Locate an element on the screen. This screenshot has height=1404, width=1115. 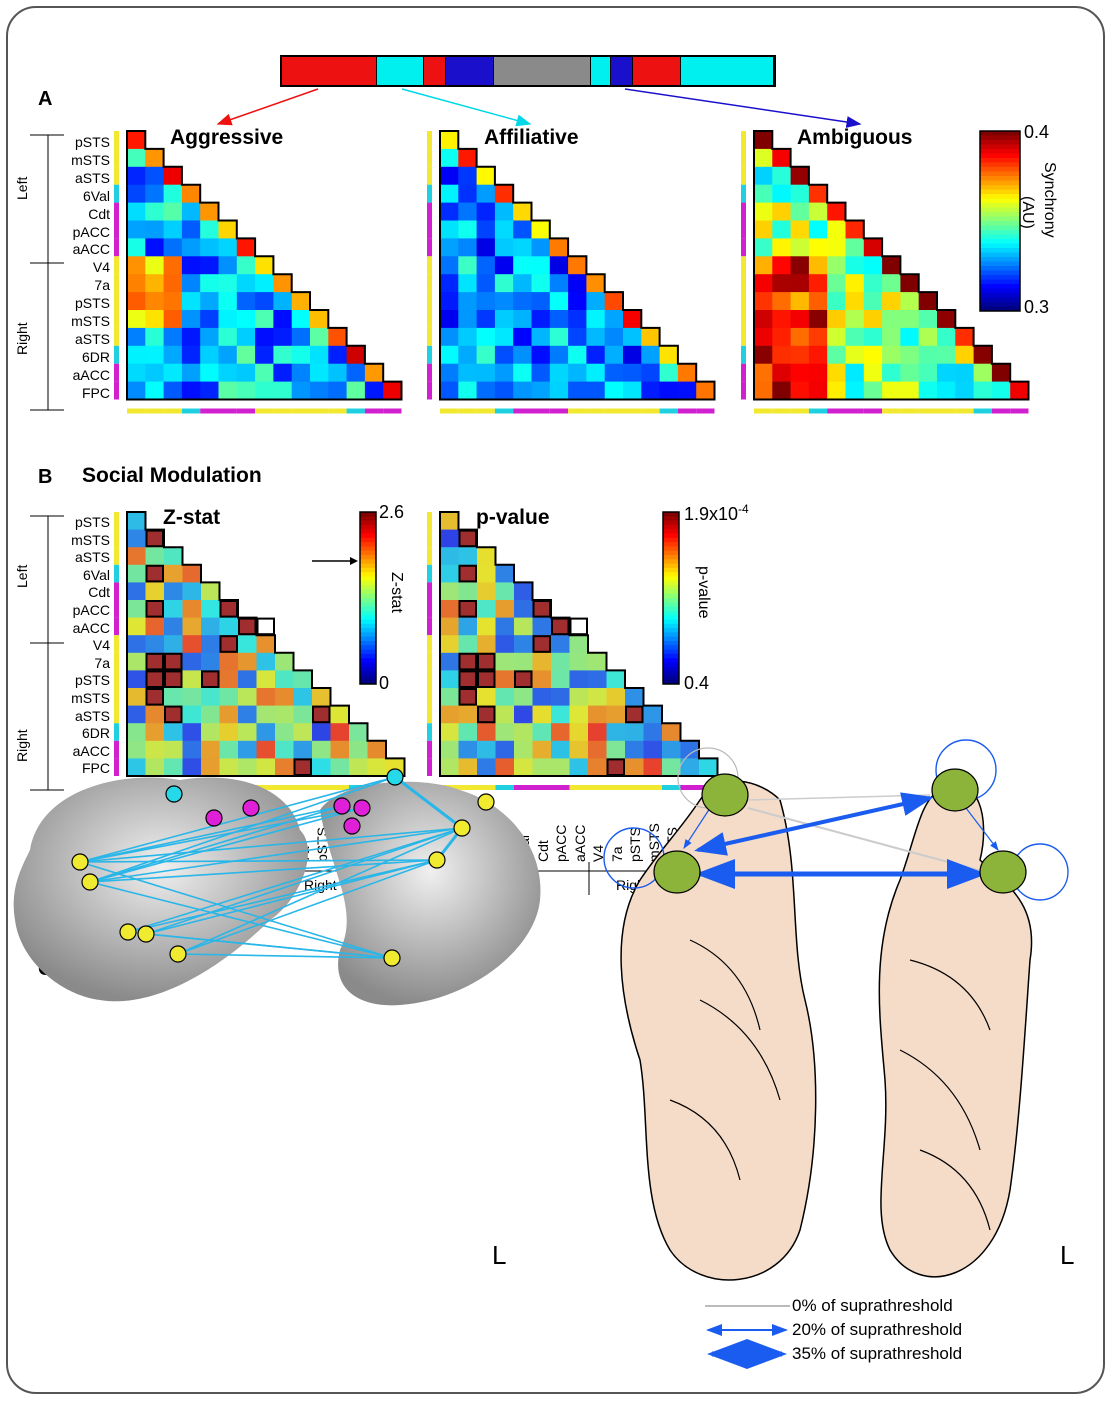
condition-sequence-bar is located at coordinates (528, 71).